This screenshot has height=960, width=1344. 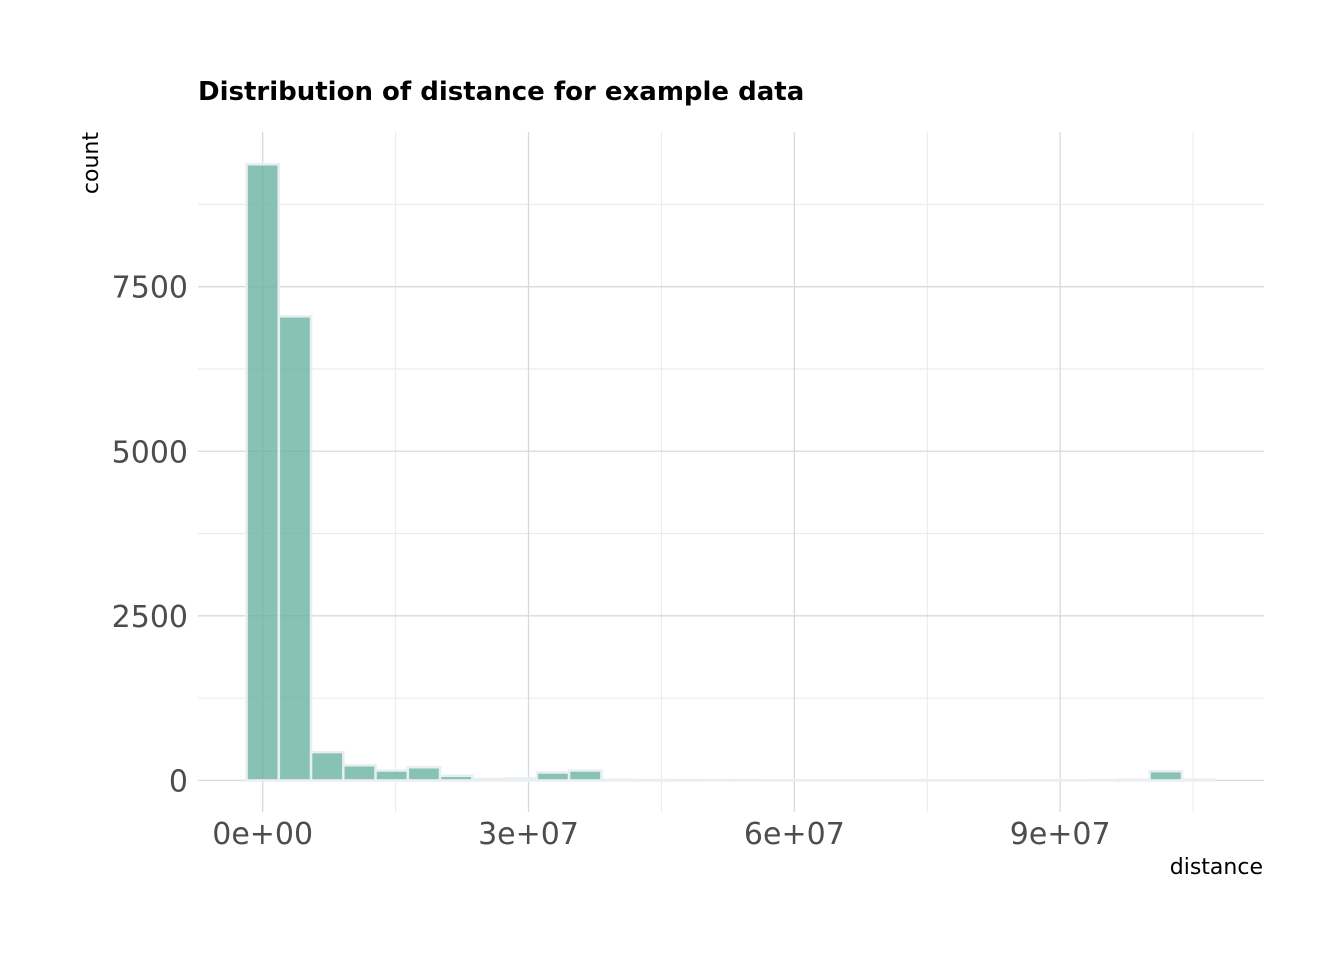 What do you see at coordinates (178, 781) in the screenshot?
I see `y-tick-label: 0` at bounding box center [178, 781].